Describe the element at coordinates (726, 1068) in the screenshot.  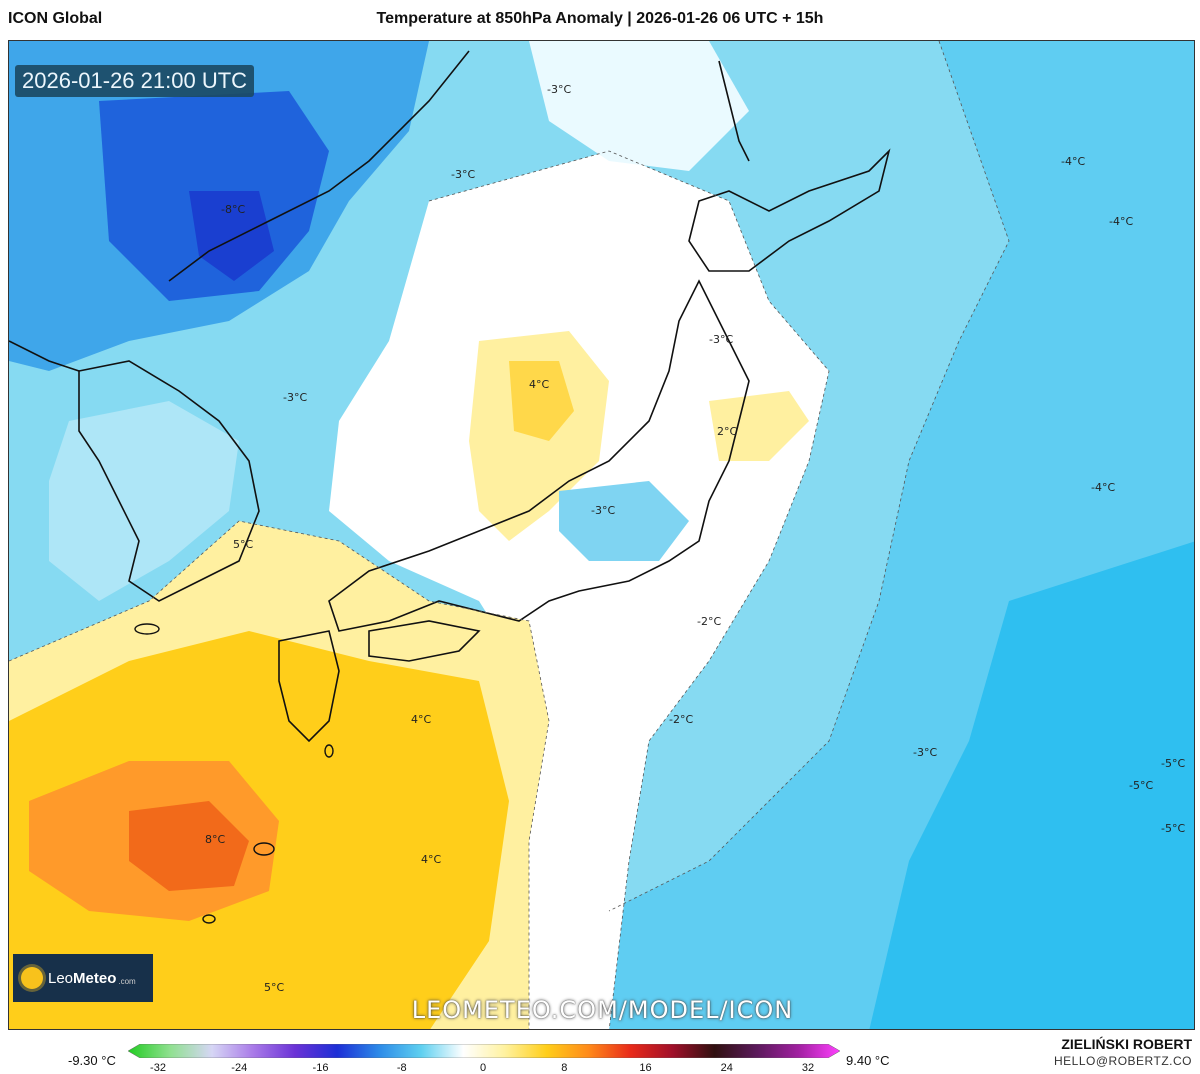
I see `colorbar-tick-label: 24` at that location.